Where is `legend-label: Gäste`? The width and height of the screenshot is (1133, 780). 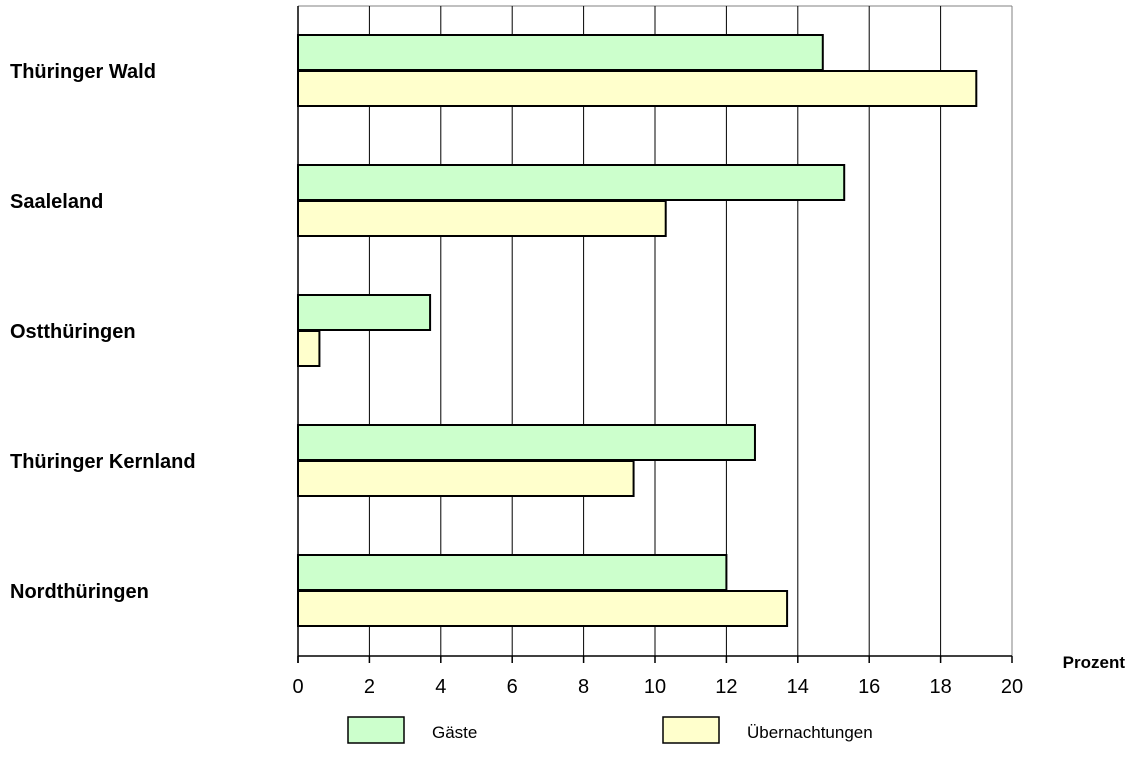
legend-label: Gäste is located at coordinates (454, 732).